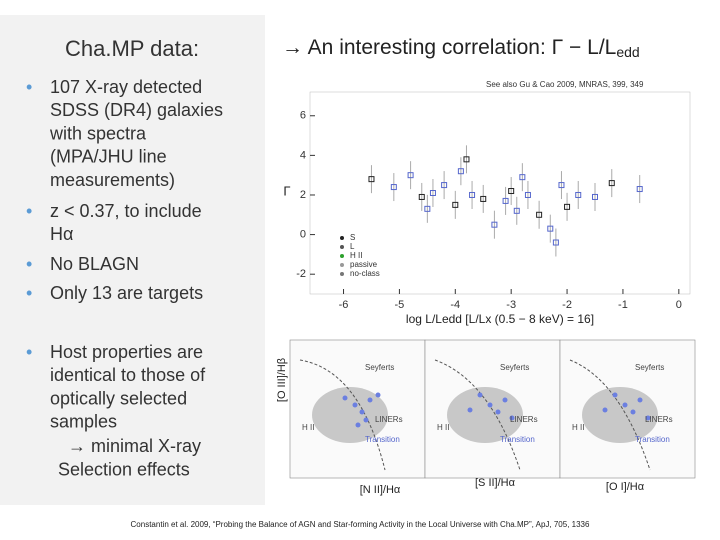 Image resolution: width=720 pixels, height=540 pixels. What do you see at coordinates (627, 52) in the screenshot?
I see `right-title-sub: edd` at bounding box center [627, 52].